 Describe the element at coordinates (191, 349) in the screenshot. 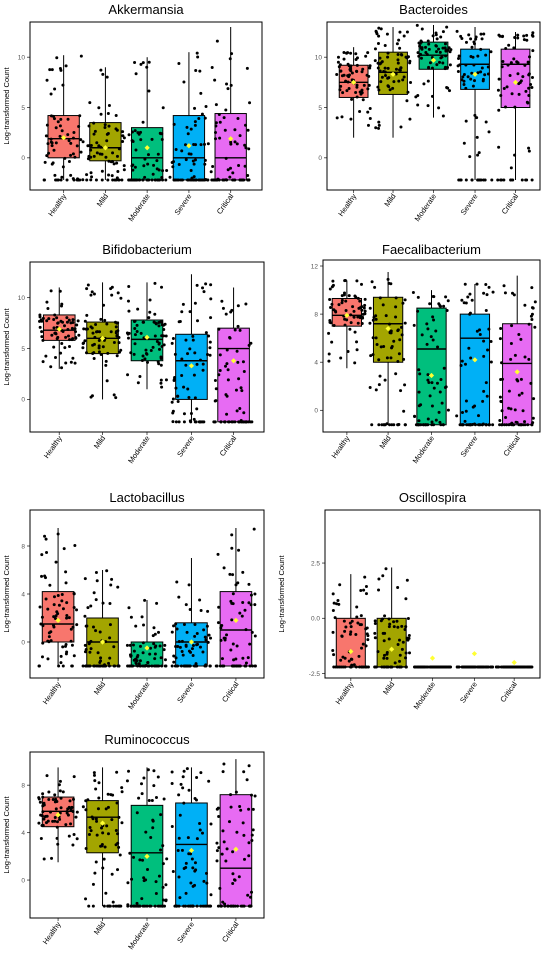

I see `box-severe` at that location.